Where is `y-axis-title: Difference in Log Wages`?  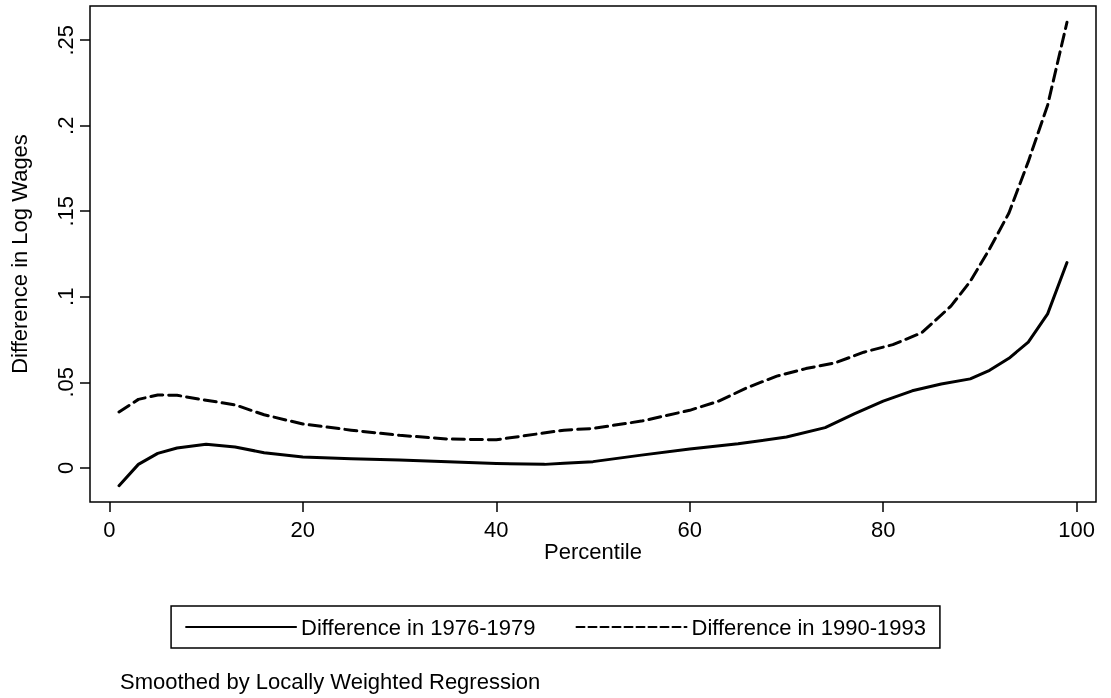 y-axis-title: Difference in Log Wages is located at coordinates (19, 254).